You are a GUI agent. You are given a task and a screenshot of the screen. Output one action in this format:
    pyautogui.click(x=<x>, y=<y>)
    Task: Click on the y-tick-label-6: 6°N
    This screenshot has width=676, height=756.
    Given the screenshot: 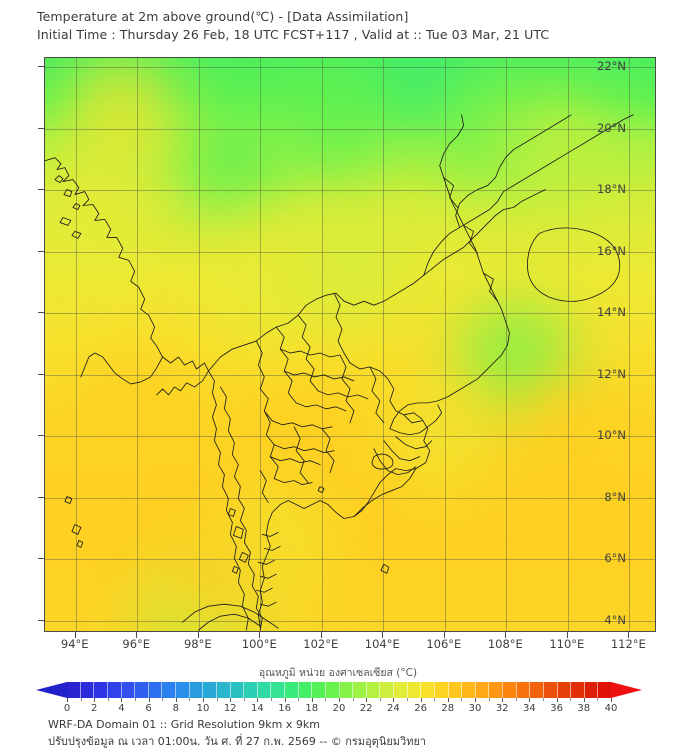 What is the action you would take?
    pyautogui.click(x=615, y=558)
    